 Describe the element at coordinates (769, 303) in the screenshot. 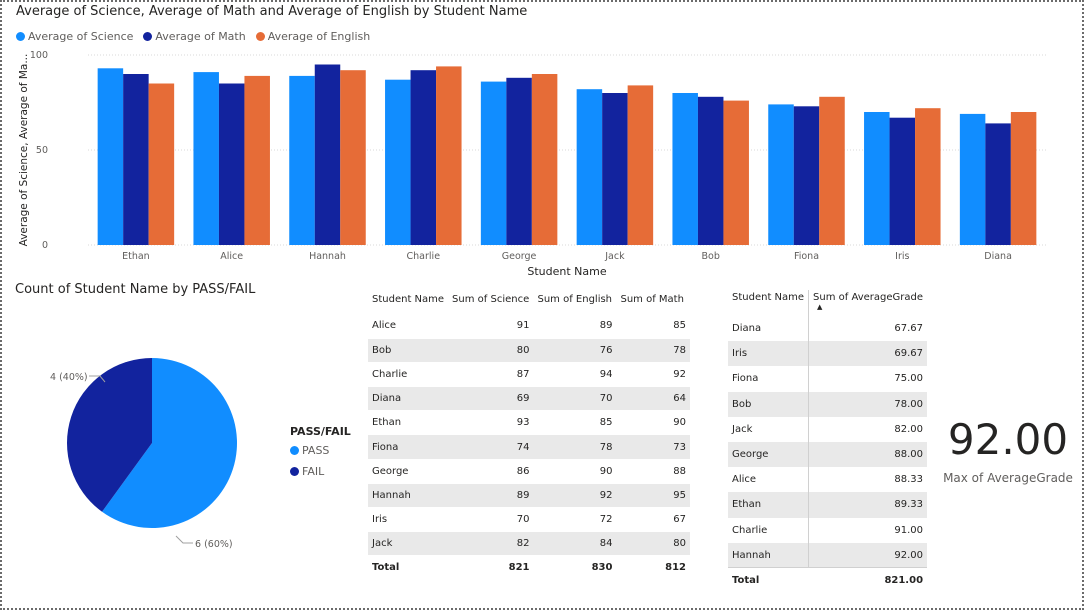

I see `avg-table-header-student-name: Student Name` at that location.